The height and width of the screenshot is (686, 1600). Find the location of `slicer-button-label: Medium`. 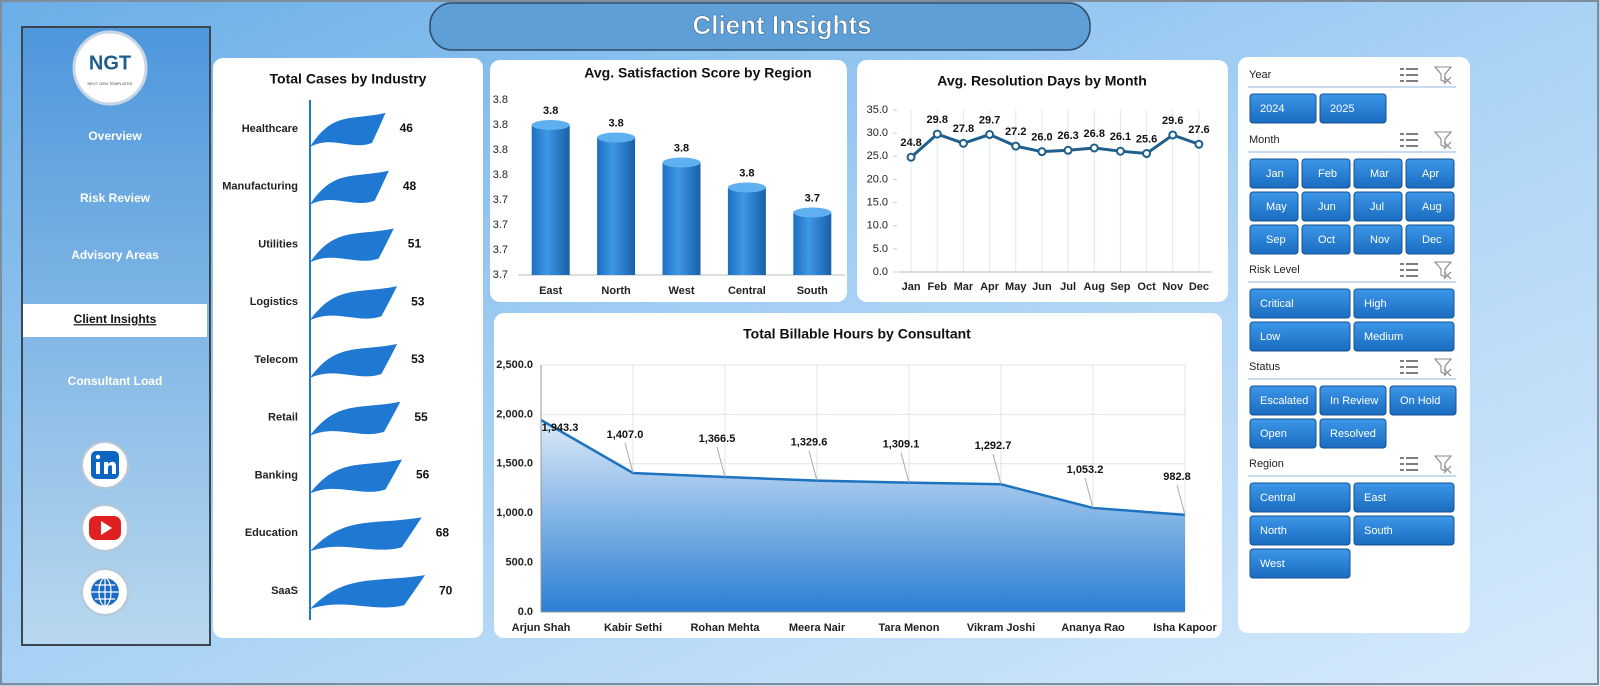

slicer-button-label: Medium is located at coordinates (1383, 337).